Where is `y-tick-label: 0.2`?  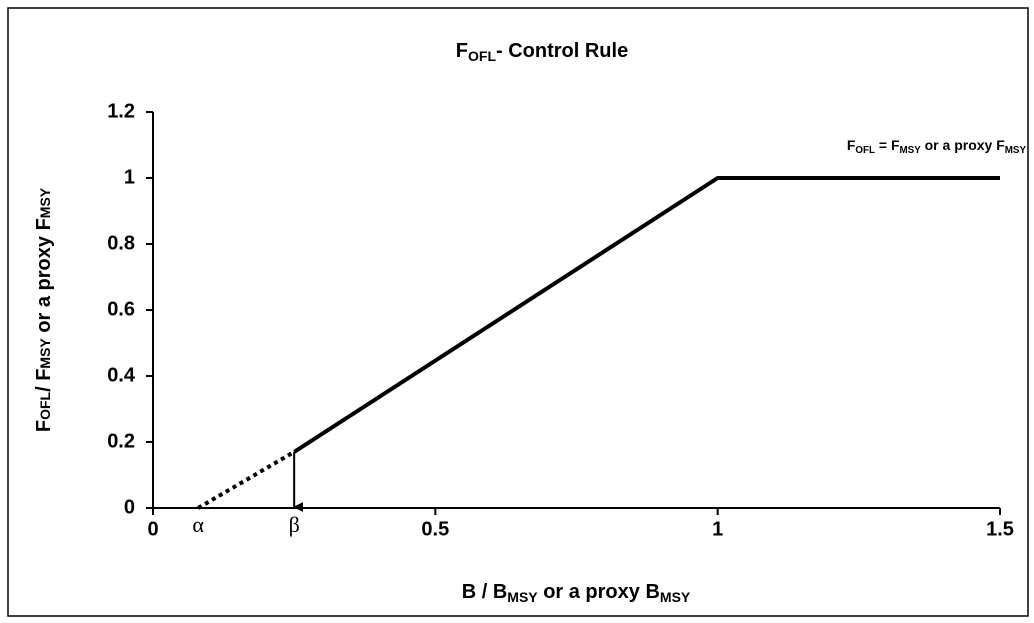 y-tick-label: 0.2 is located at coordinates (121, 441).